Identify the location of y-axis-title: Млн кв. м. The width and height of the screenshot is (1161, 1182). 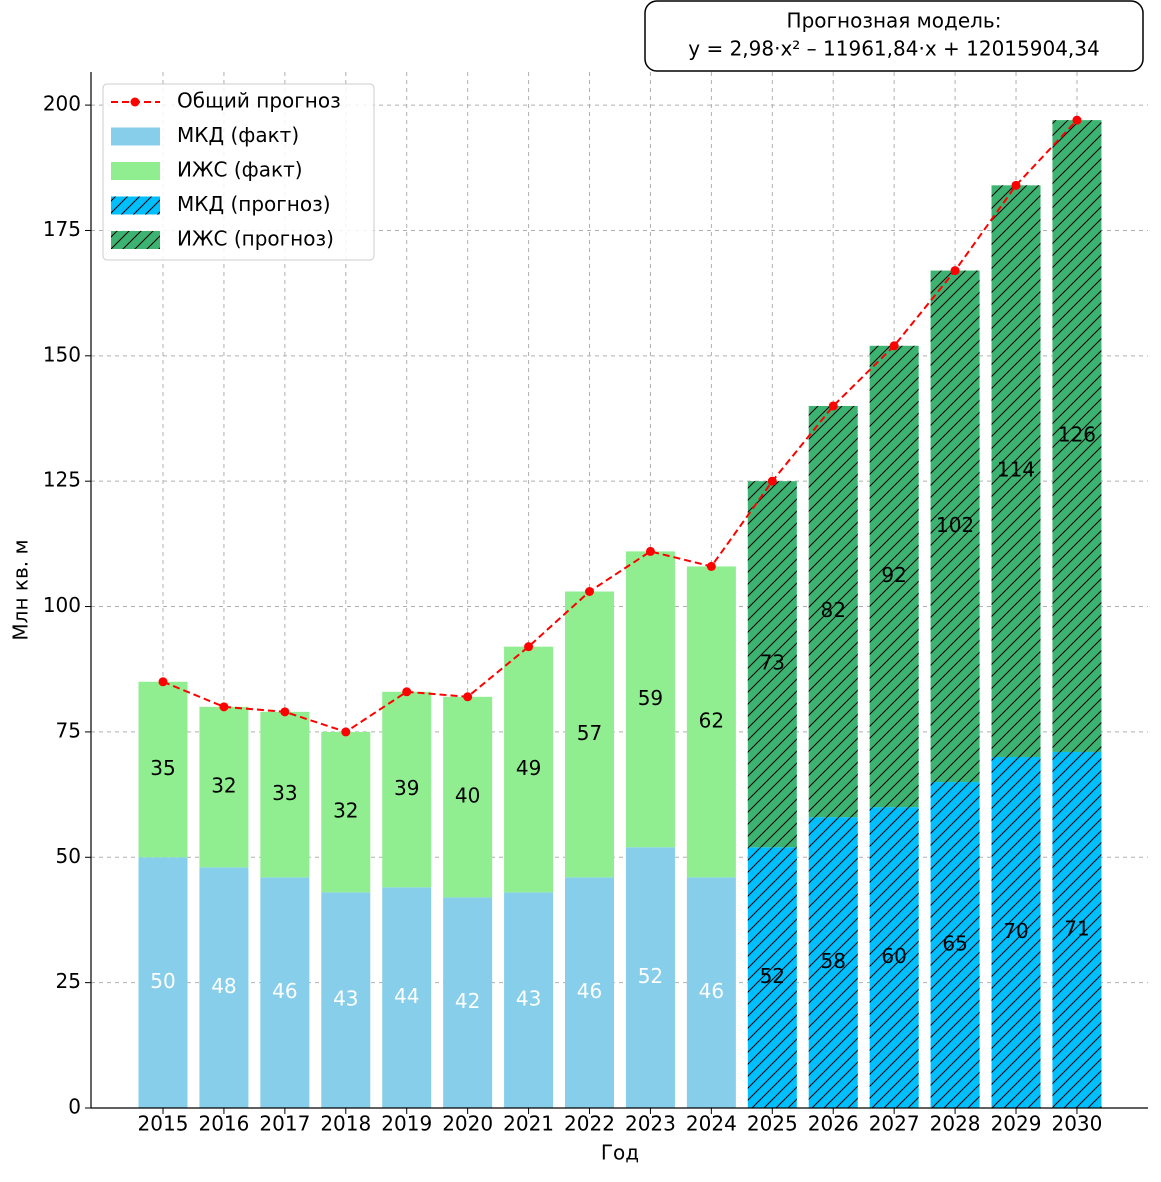
(21, 589).